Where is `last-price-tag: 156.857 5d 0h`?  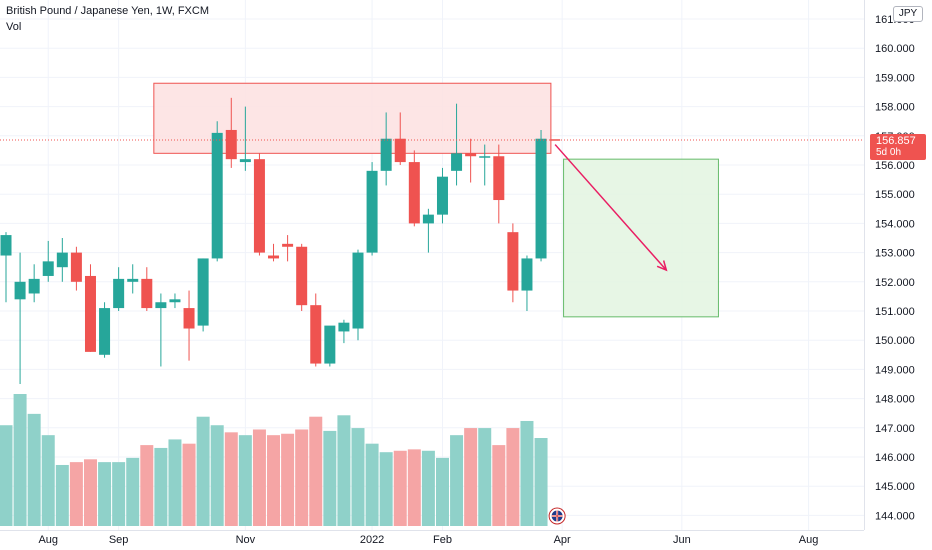 last-price-tag: 156.857 5d 0h is located at coordinates (898, 147).